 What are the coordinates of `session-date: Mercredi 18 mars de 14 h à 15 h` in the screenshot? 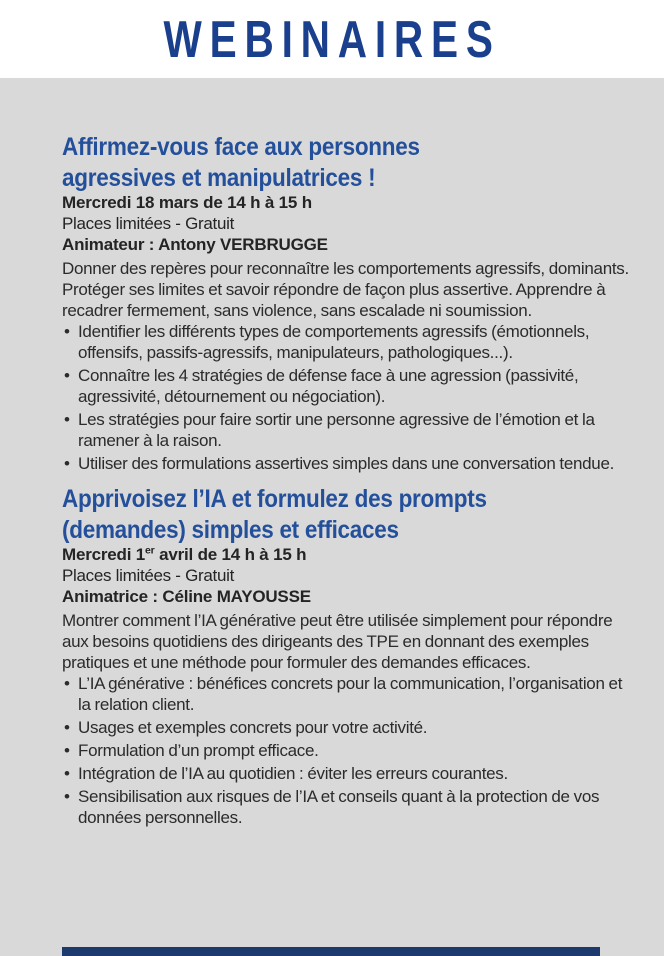 It's located at (347, 202).